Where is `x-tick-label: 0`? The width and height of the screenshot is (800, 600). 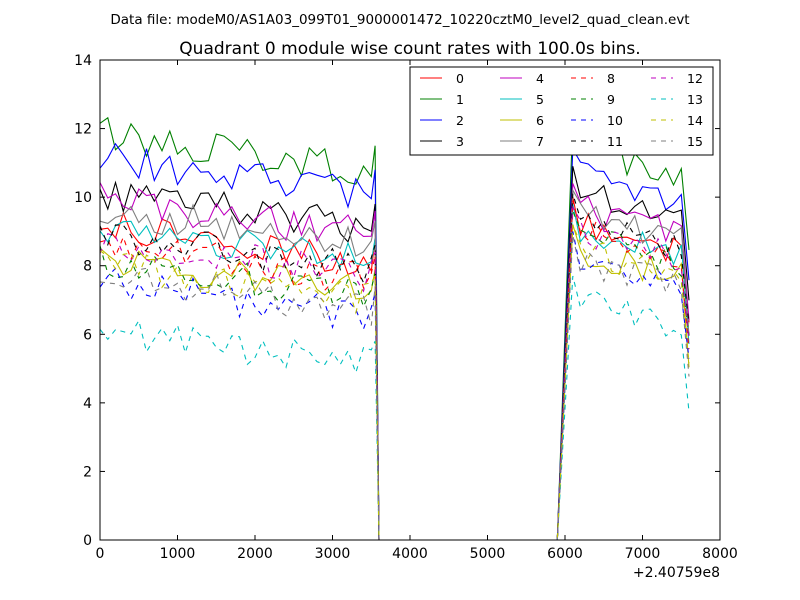
x-tick-label: 0 is located at coordinates (100, 554).